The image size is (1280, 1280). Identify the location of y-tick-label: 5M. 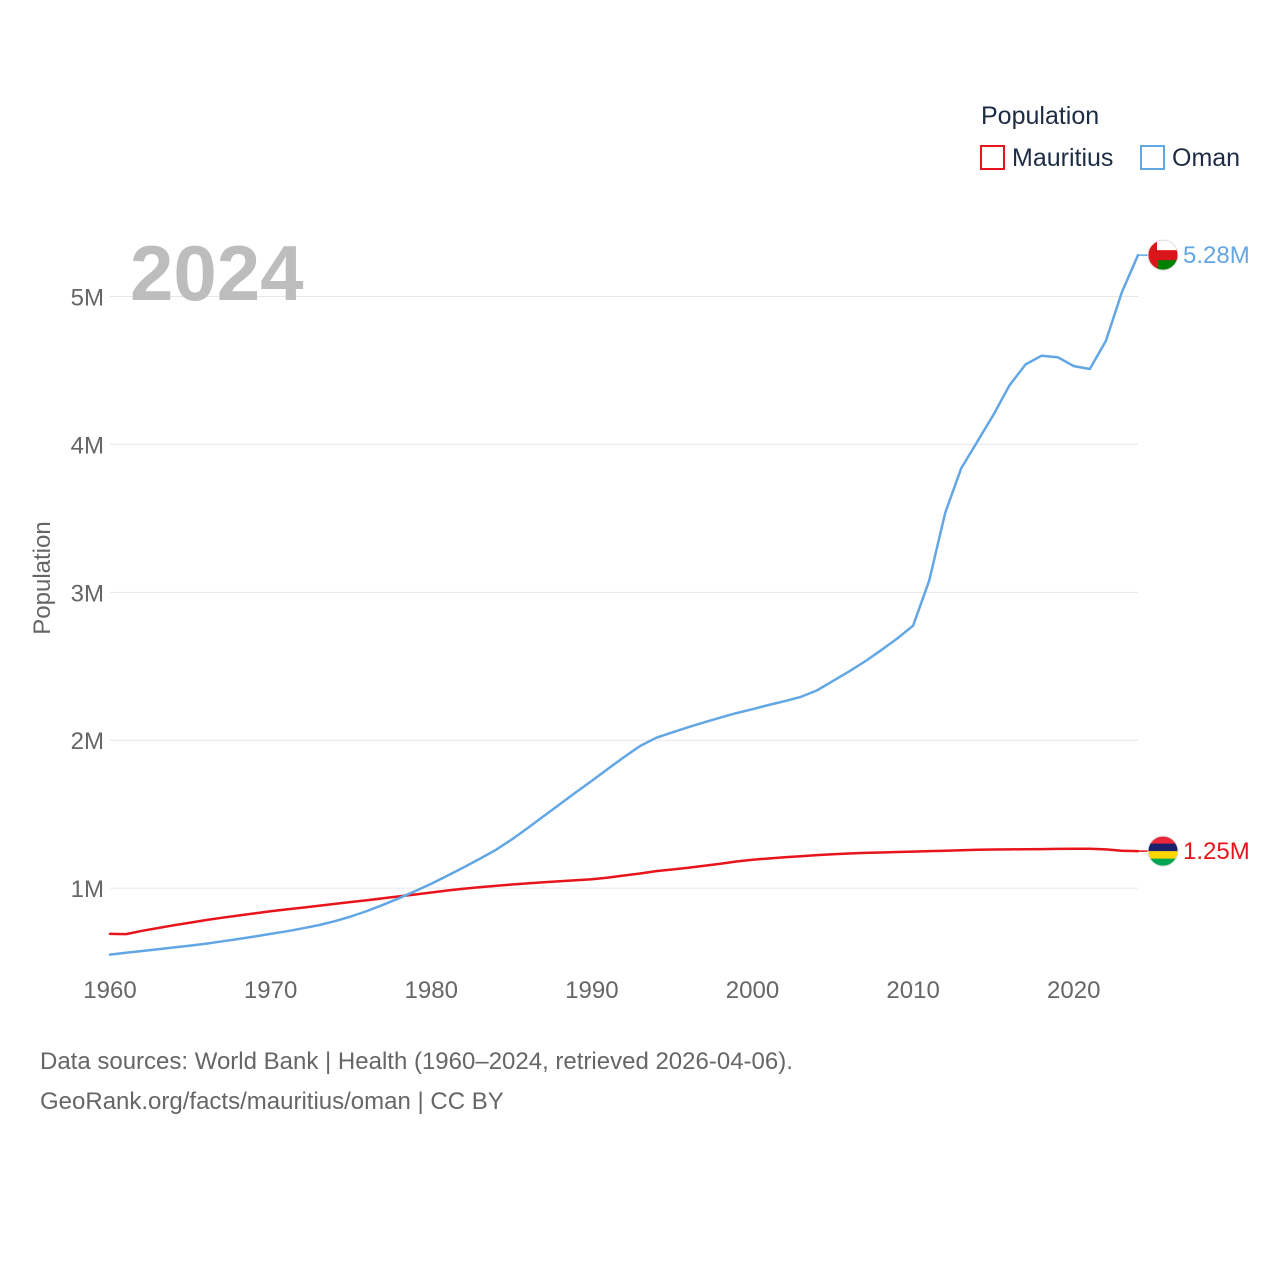
(87, 298).